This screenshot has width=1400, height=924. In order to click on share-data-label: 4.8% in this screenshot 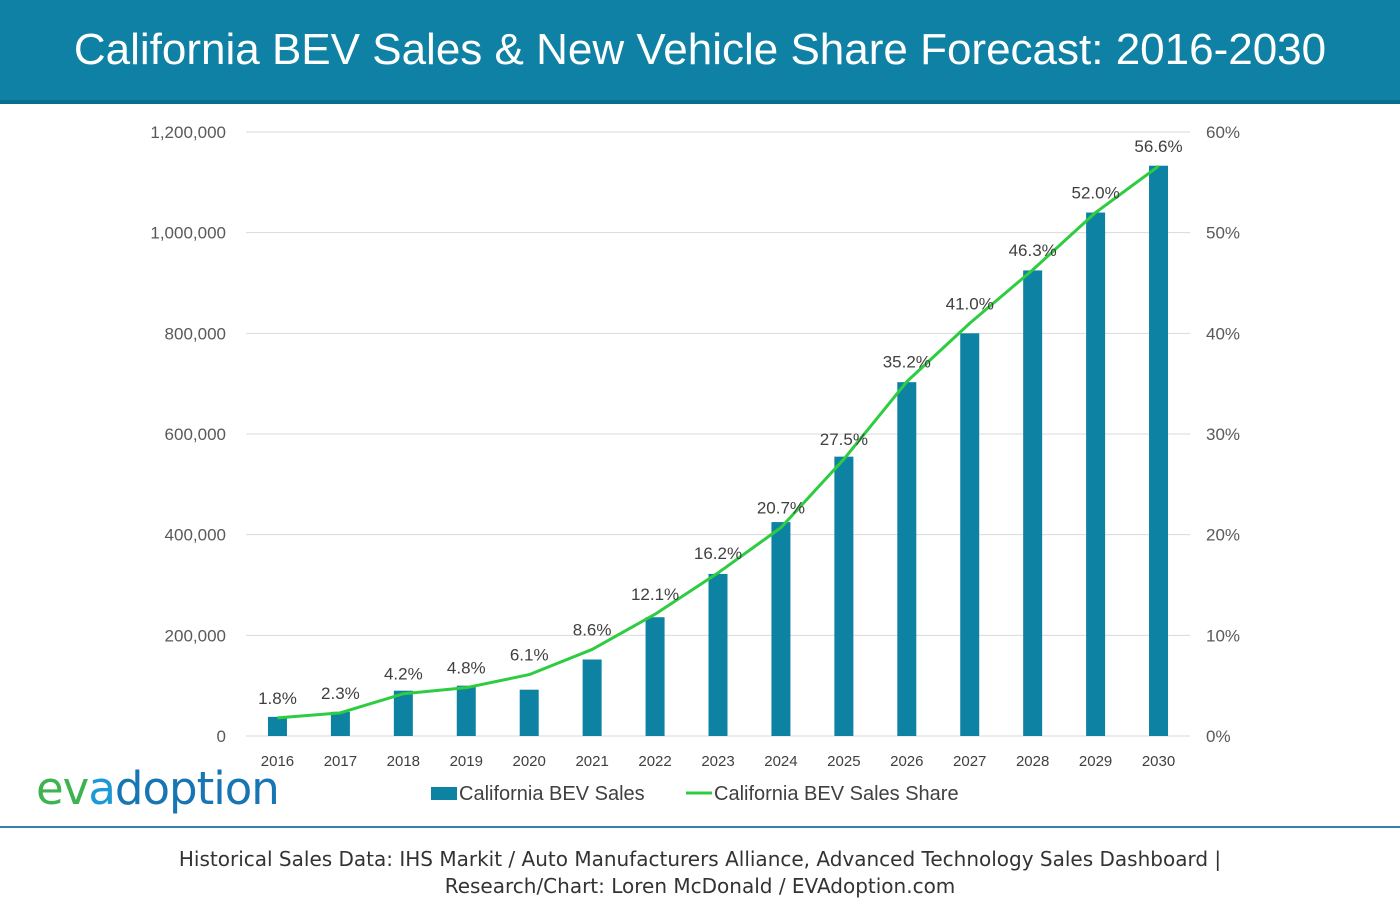, I will do `click(466, 668)`.